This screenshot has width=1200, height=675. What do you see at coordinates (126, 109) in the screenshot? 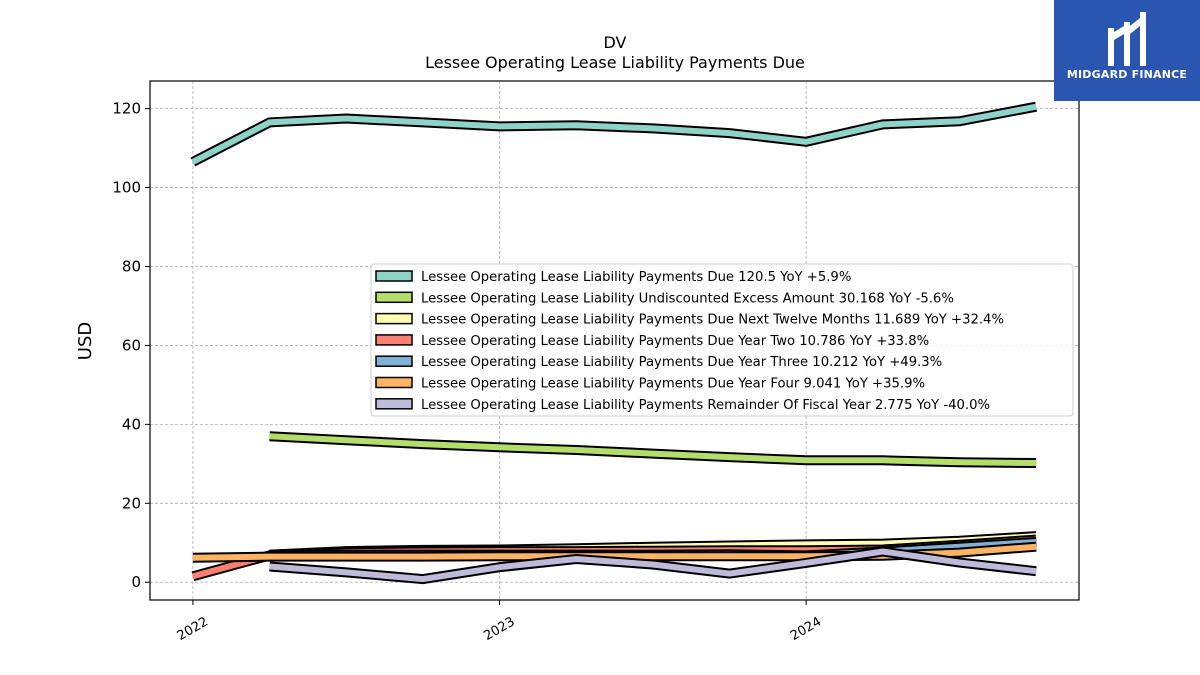
I see `y-tick-label: 120` at bounding box center [126, 109].